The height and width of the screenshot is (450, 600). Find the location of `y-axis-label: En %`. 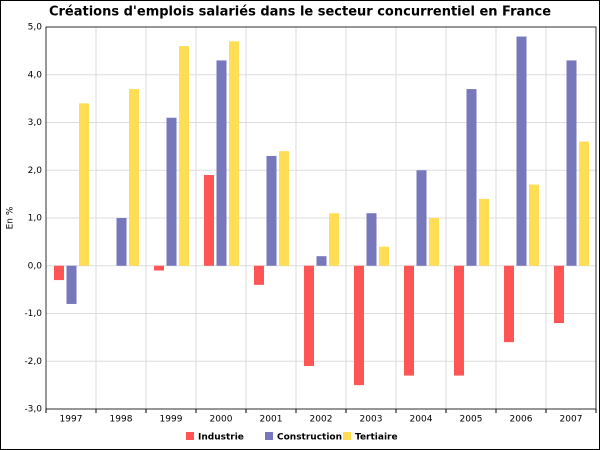

y-axis-label: En % is located at coordinates (11, 217).